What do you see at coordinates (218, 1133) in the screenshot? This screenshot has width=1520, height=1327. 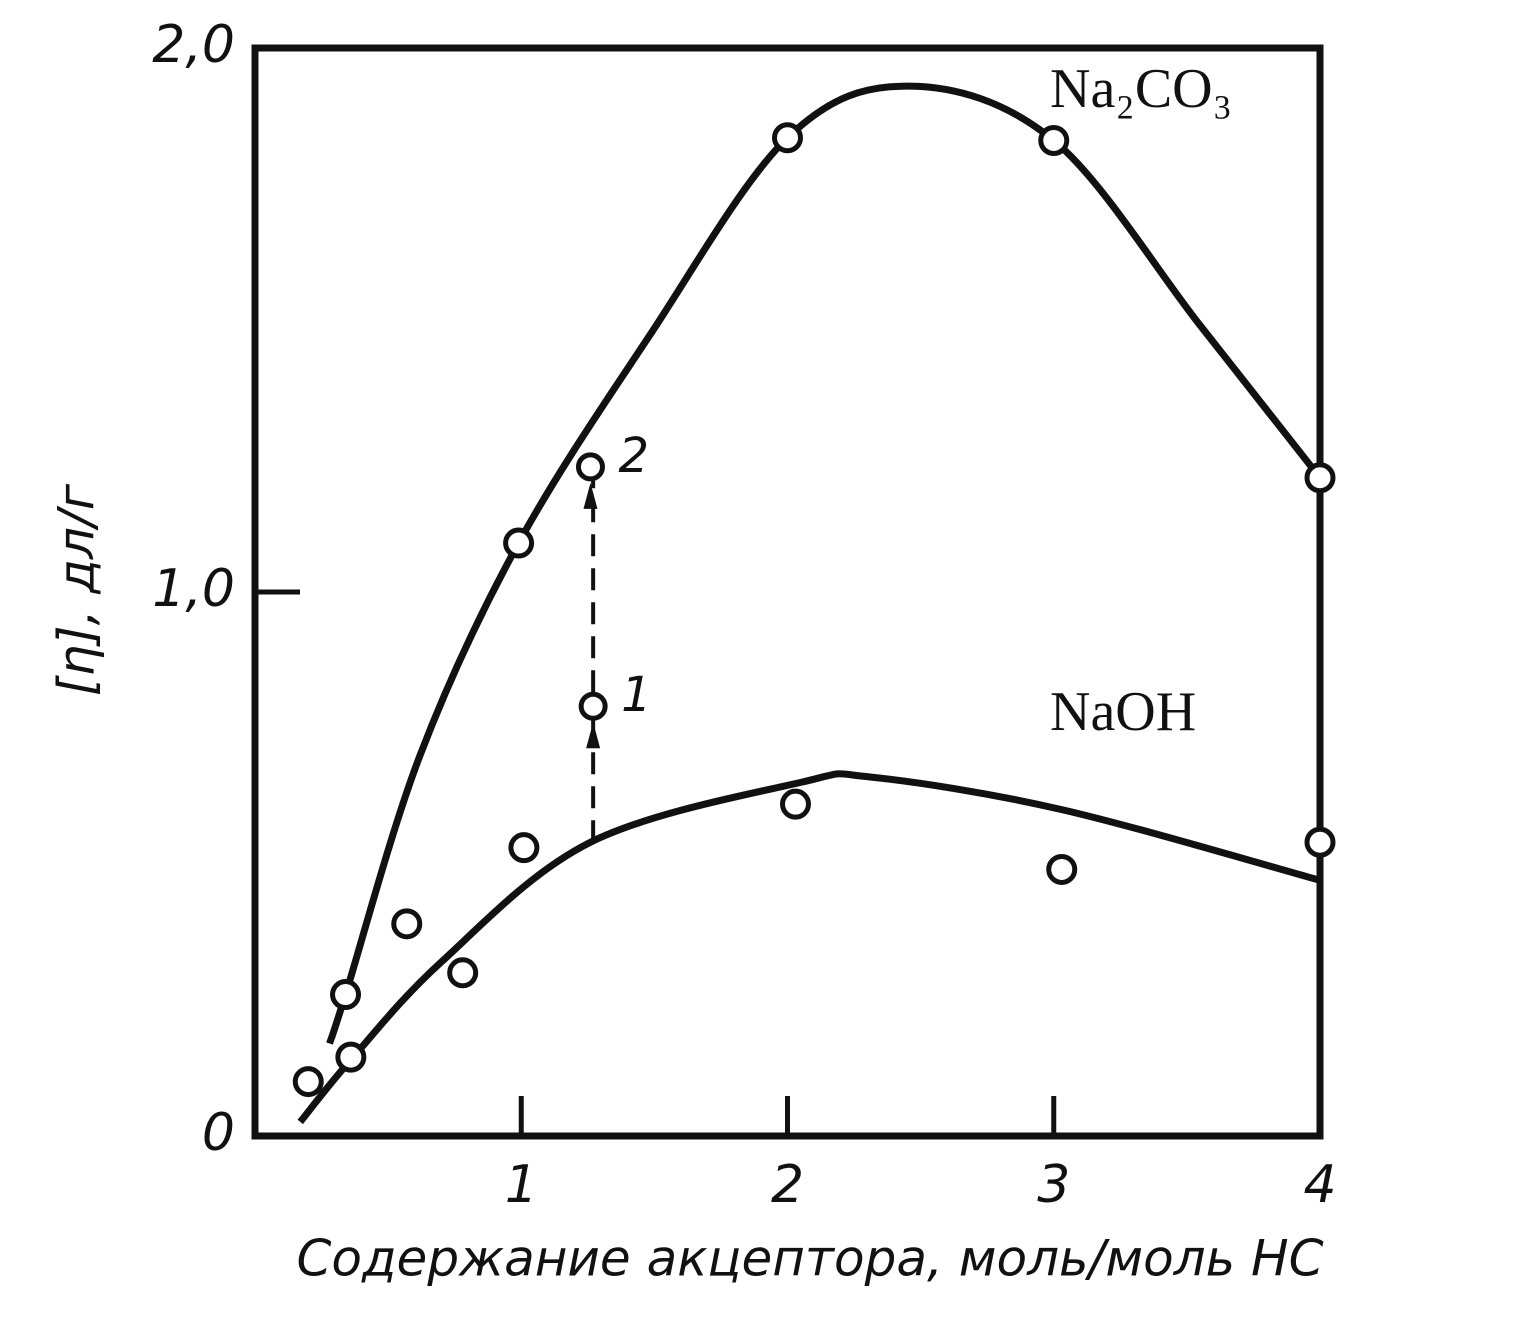 I see `y-tick-label: 0` at bounding box center [218, 1133].